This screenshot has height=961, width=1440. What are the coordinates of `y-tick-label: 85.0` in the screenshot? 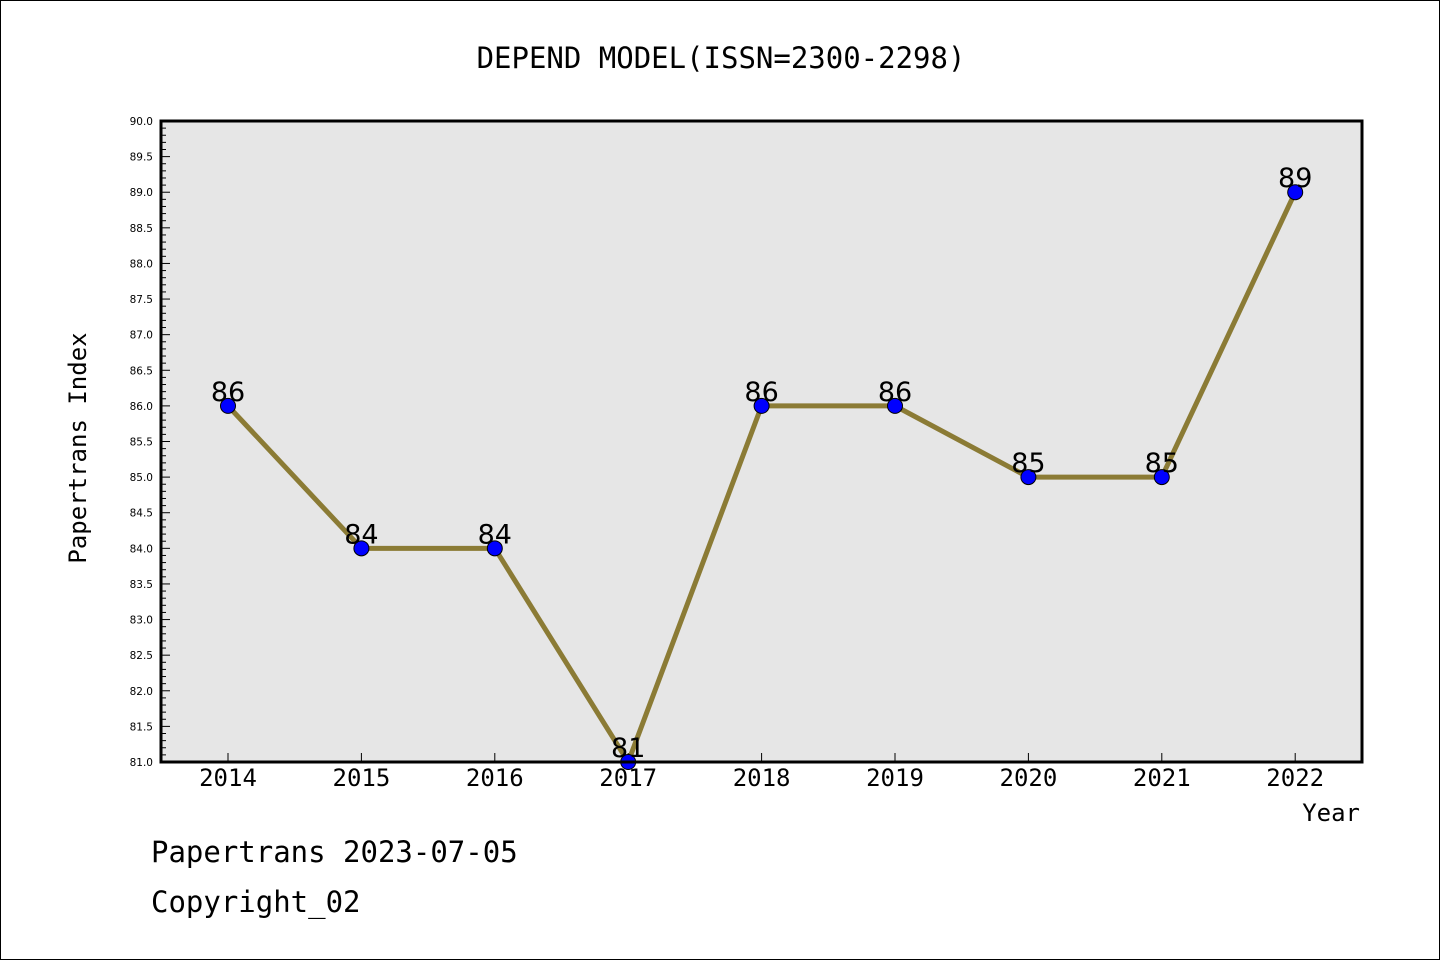 It's located at (141, 478).